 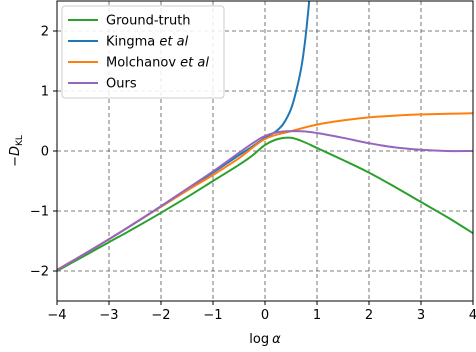 What do you see at coordinates (265, 315) in the screenshot?
I see `x-tick-label: 0` at bounding box center [265, 315].